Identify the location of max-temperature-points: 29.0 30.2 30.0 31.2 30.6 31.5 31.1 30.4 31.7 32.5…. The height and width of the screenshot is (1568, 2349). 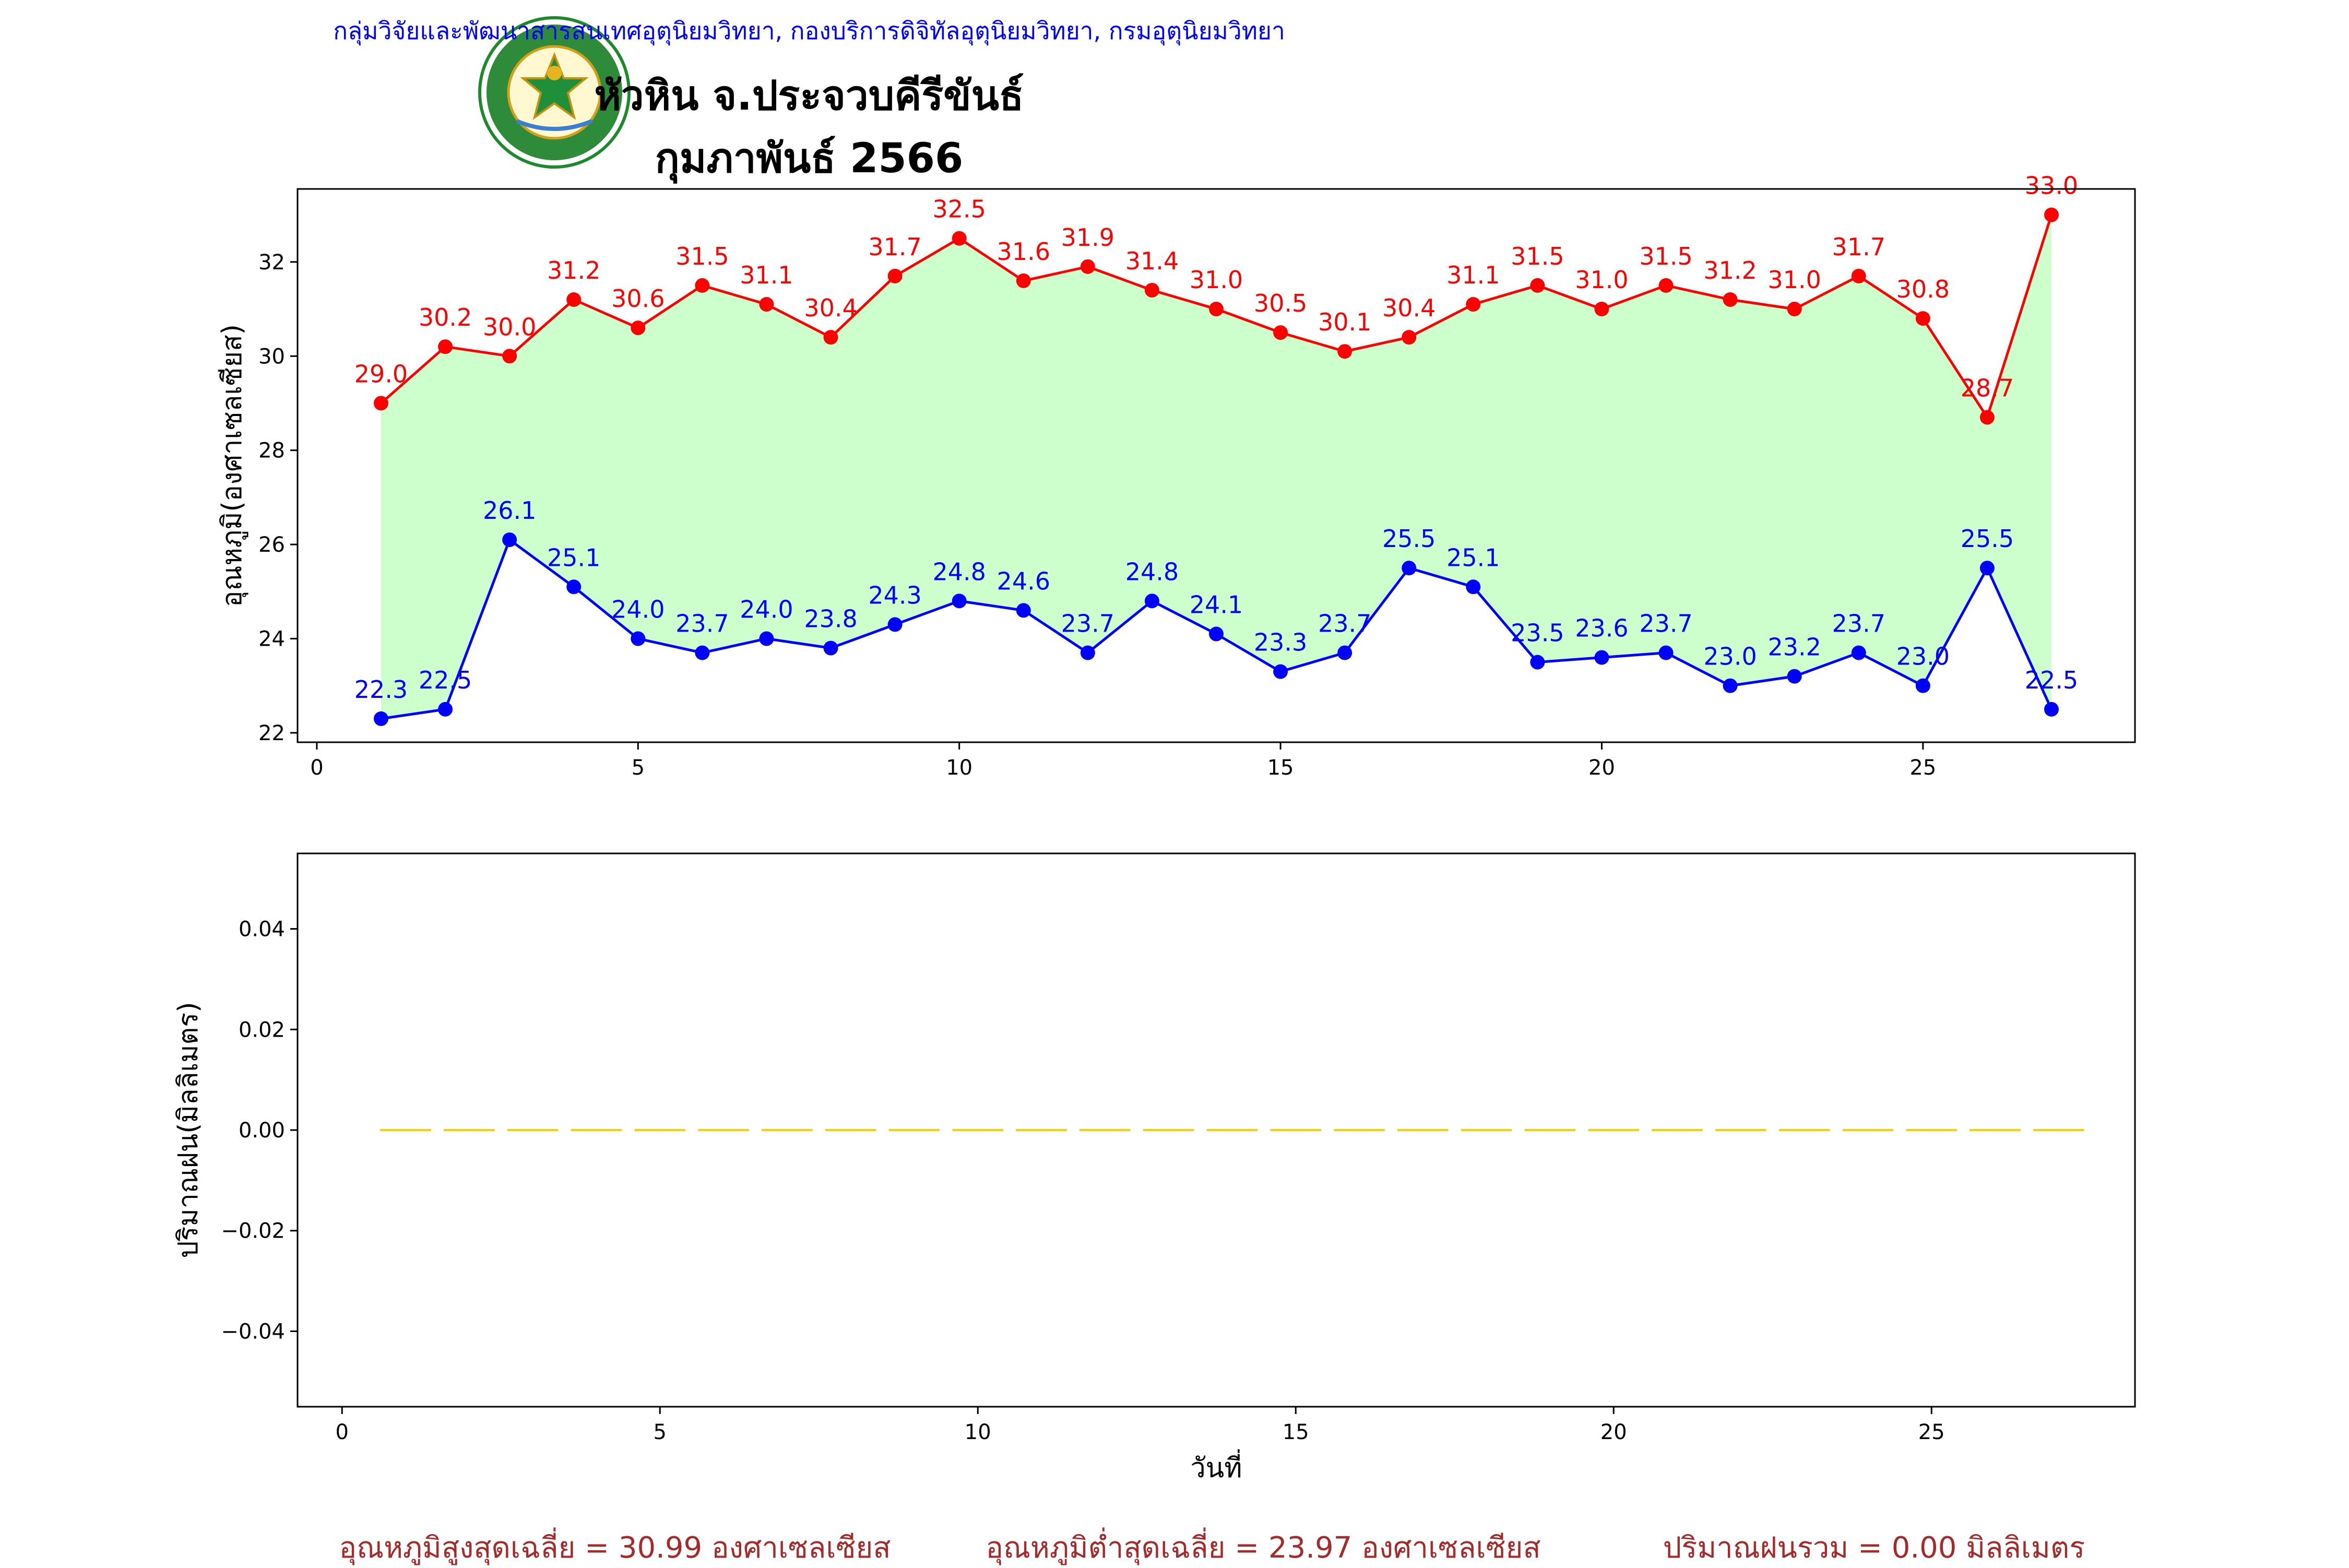
(1216, 298).